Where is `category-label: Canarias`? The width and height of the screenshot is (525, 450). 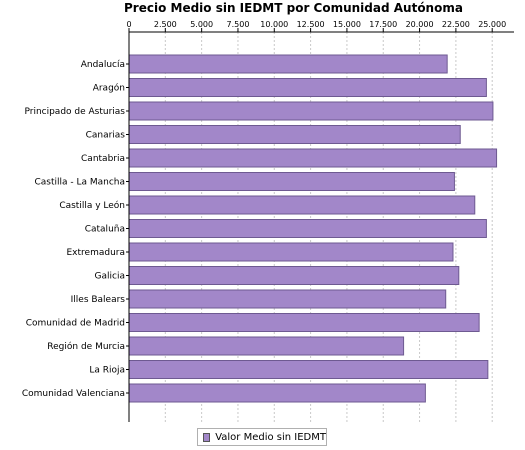
category-label: Canarias is located at coordinates (106, 136).